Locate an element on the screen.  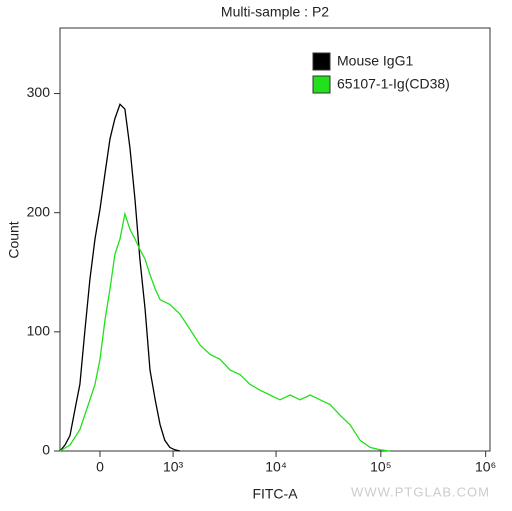
legend-label: Mouse IgG1 is located at coordinates (375, 61).